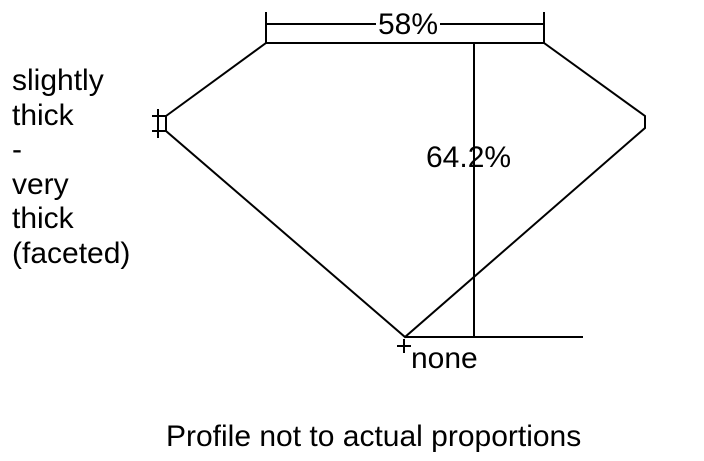  Describe the element at coordinates (469, 157) in the screenshot. I see `total-depth-label: 64.2%` at that location.